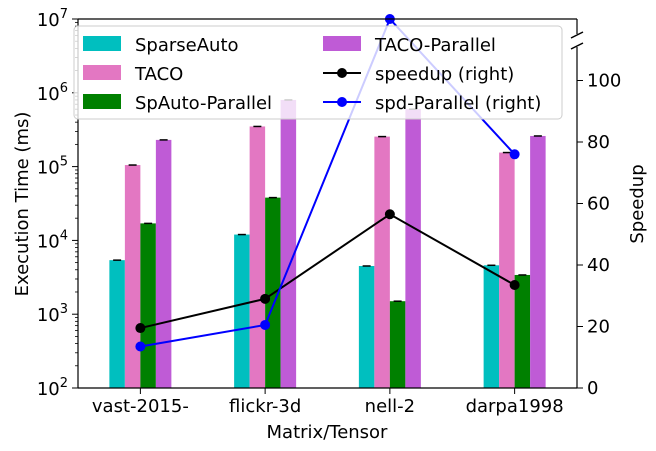 The width and height of the screenshot is (656, 451). I want to click on x-axis-label: Matrix/Tensor, so click(328, 432).